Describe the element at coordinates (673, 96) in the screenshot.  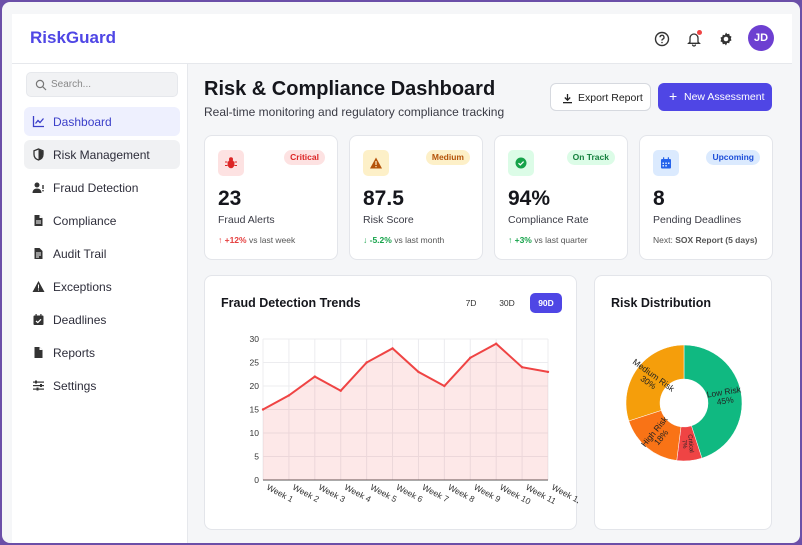
I see `plus-icon: +` at that location.